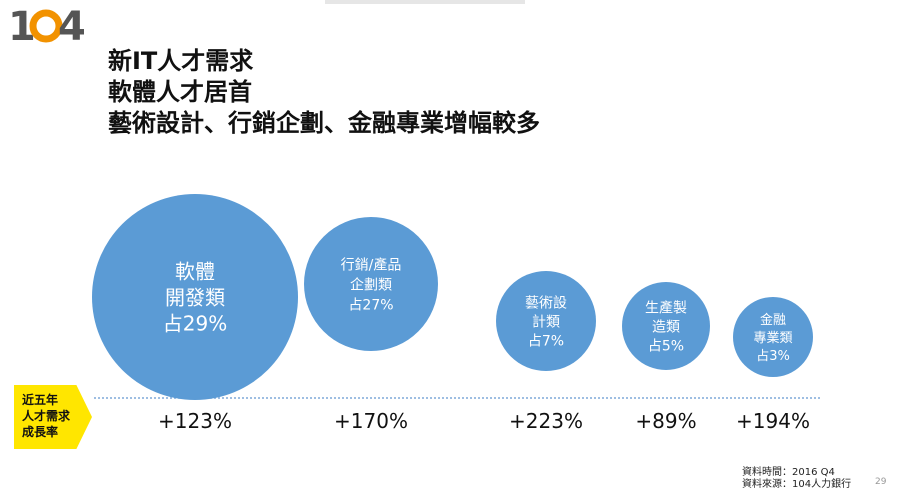 The width and height of the screenshot is (900, 504). I want to click on page-number: 29, so click(881, 482).